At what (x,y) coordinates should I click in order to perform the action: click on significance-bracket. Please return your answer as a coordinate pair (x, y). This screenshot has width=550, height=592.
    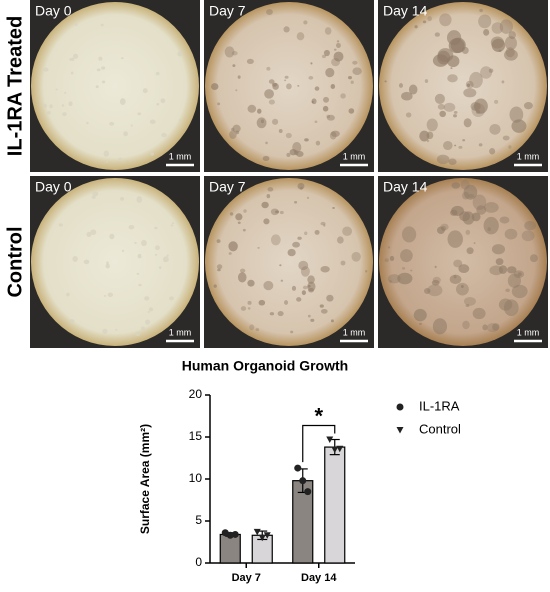
    Looking at the image, I should click on (319, 443).